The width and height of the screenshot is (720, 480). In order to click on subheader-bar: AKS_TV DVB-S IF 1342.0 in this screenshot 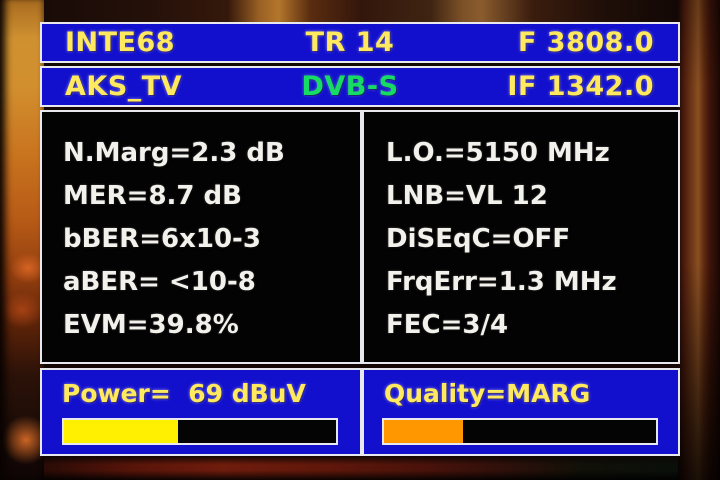, I will do `click(360, 86)`.